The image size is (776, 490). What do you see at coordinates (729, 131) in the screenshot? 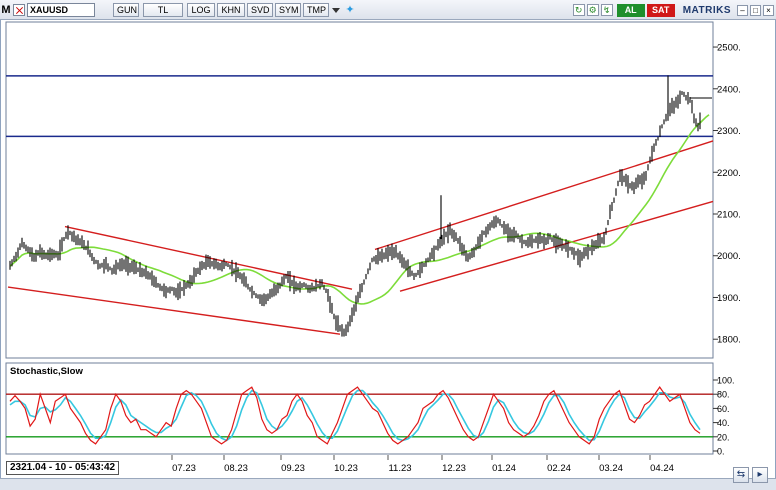
I see `price-tick-label: 2300.` at bounding box center [729, 131].